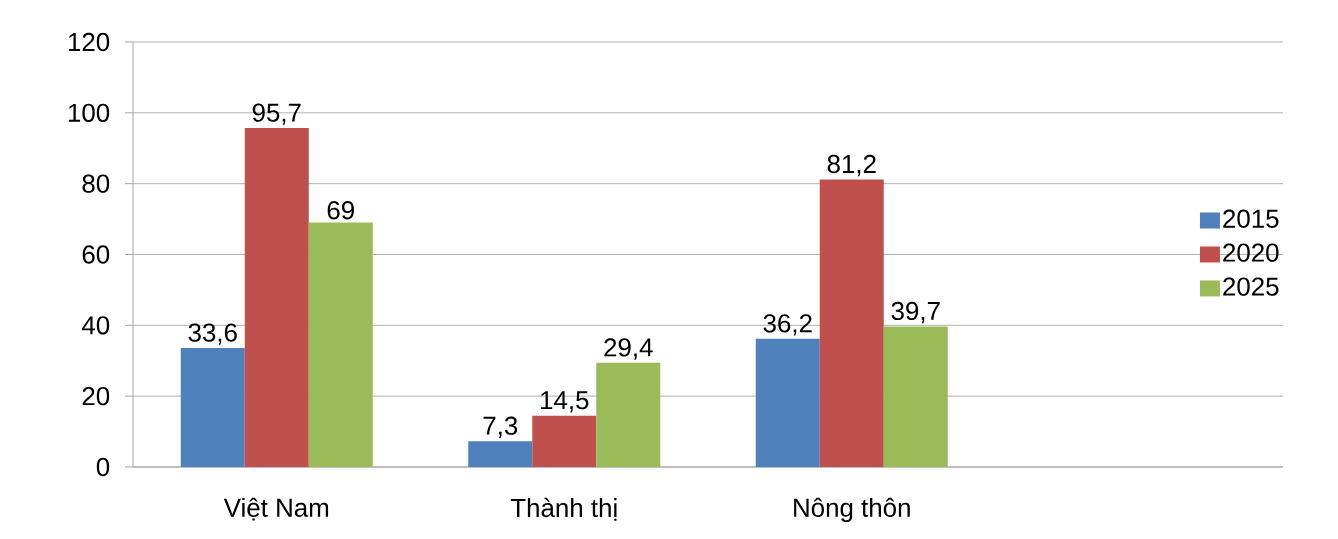 This screenshot has width=1338, height=539. Describe the element at coordinates (500, 427) in the screenshot. I see `data-label: 7,3` at that location.